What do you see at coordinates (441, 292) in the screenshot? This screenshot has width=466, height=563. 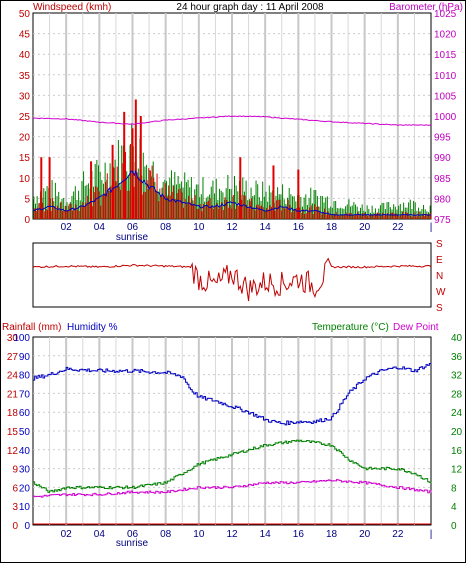 I see `chart2-ytick-right: W` at bounding box center [441, 292].